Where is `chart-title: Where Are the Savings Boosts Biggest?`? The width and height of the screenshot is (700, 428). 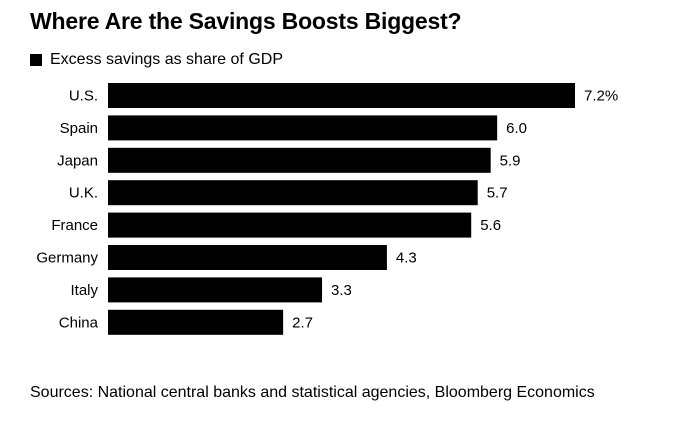
chart-title: Where Are the Savings Boosts Biggest? is located at coordinates (246, 21).